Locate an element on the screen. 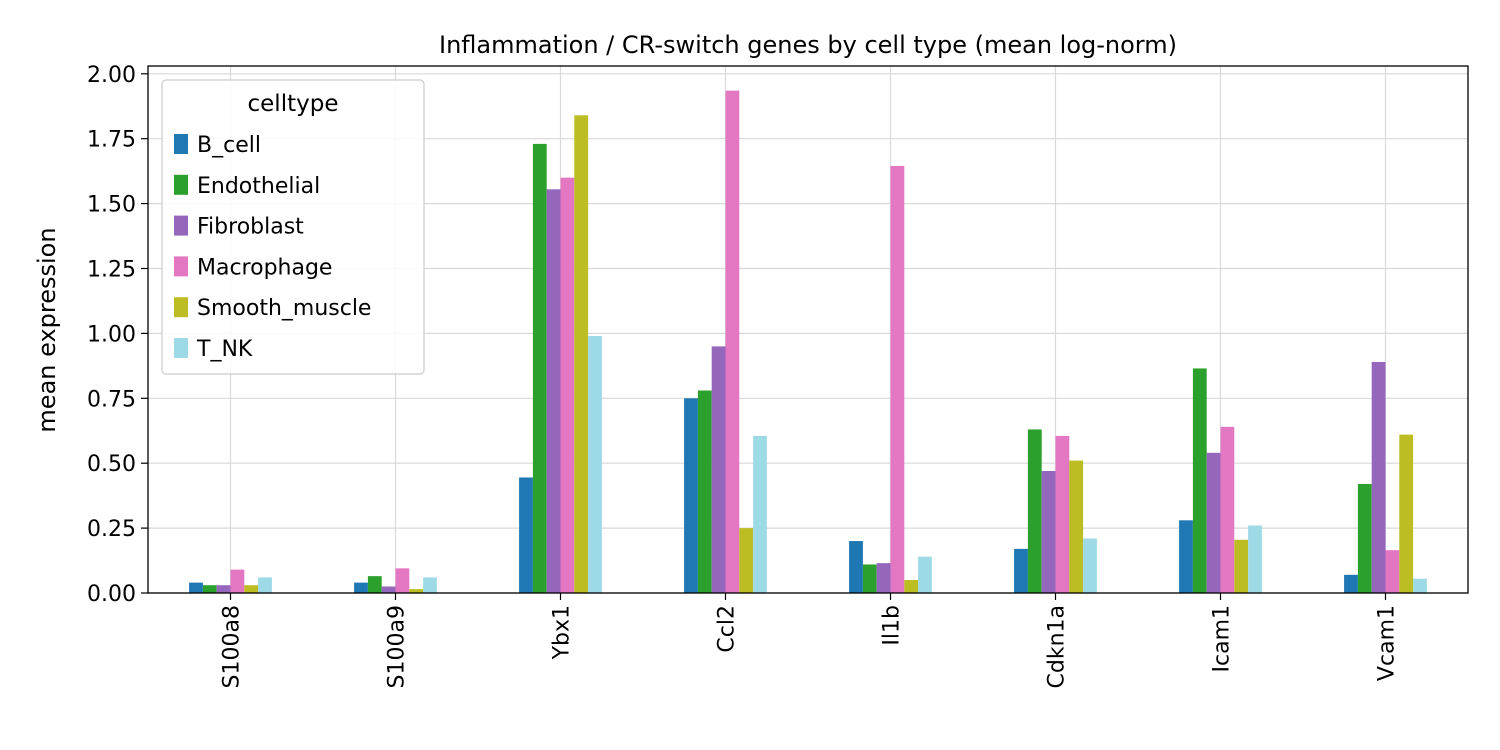  y-tick-label: 1.00 is located at coordinates (111, 334).